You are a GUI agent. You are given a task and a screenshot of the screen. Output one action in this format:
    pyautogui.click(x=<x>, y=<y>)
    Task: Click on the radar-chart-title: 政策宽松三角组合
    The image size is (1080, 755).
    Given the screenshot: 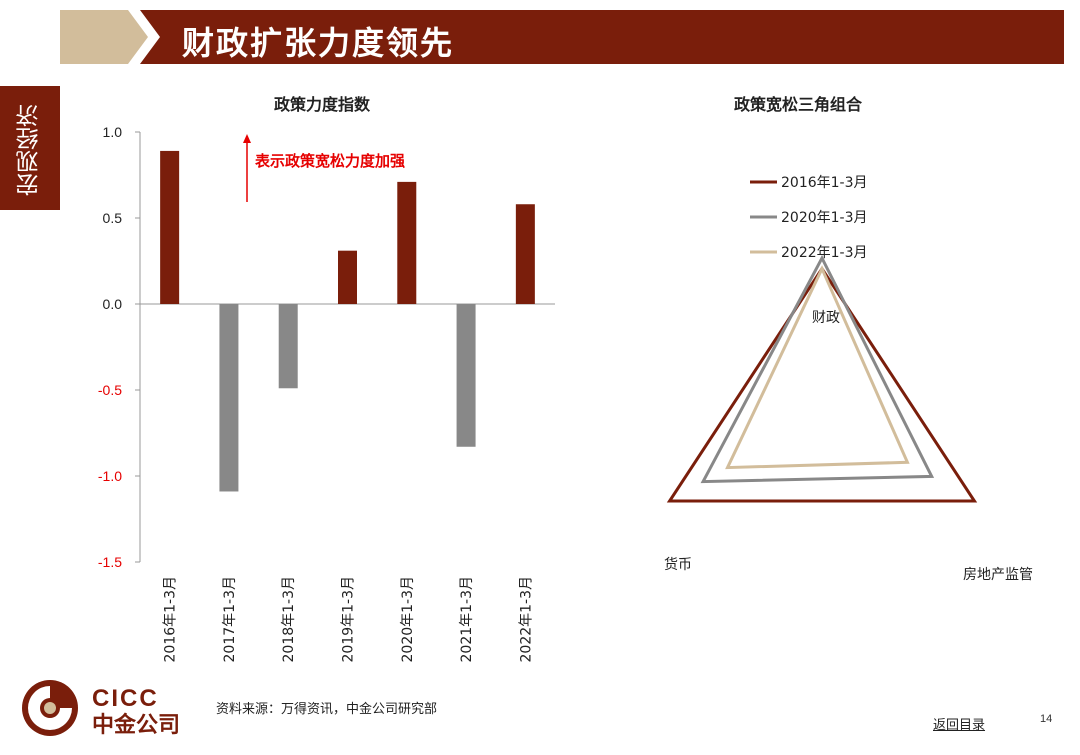 What is the action you would take?
    pyautogui.click(x=798, y=104)
    